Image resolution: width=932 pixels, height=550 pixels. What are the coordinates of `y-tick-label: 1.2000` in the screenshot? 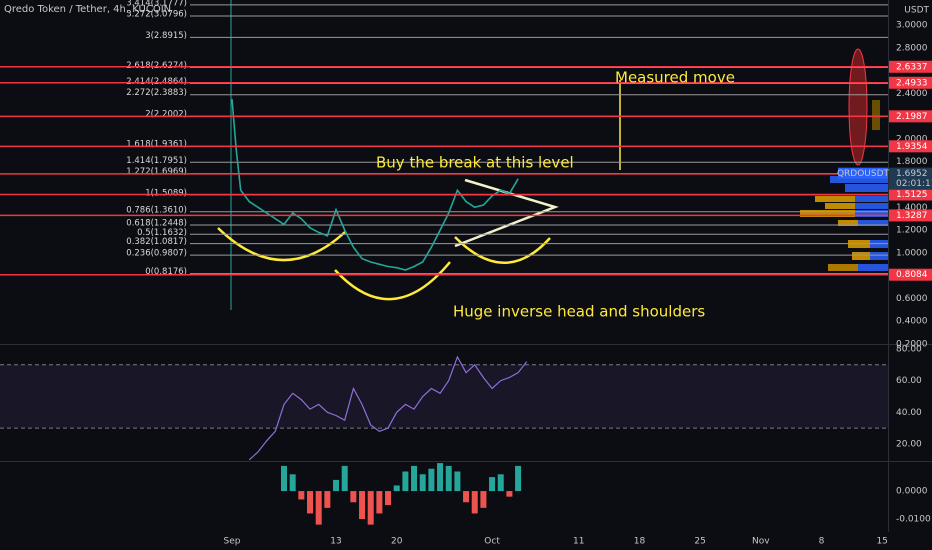 It's located at (912, 231).